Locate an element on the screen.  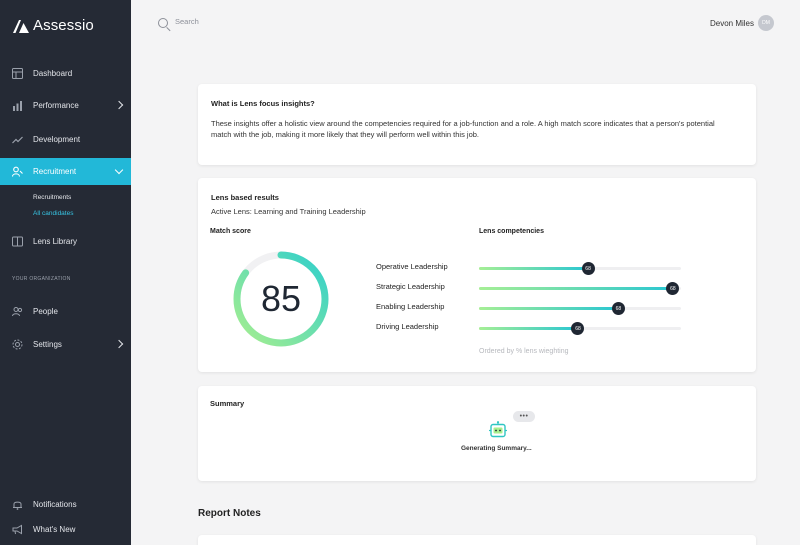
match-score-ring is located at coordinates (281, 299).